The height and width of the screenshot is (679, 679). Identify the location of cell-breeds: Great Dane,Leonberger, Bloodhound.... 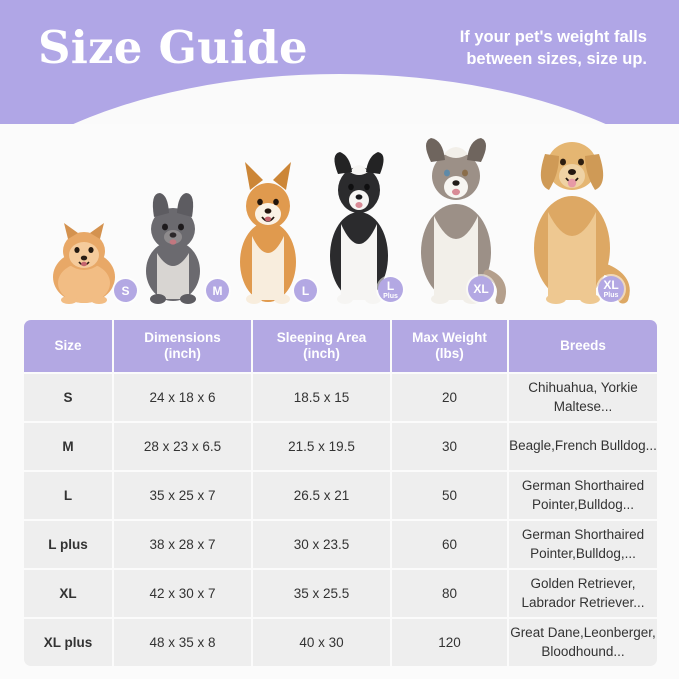
(583, 642).